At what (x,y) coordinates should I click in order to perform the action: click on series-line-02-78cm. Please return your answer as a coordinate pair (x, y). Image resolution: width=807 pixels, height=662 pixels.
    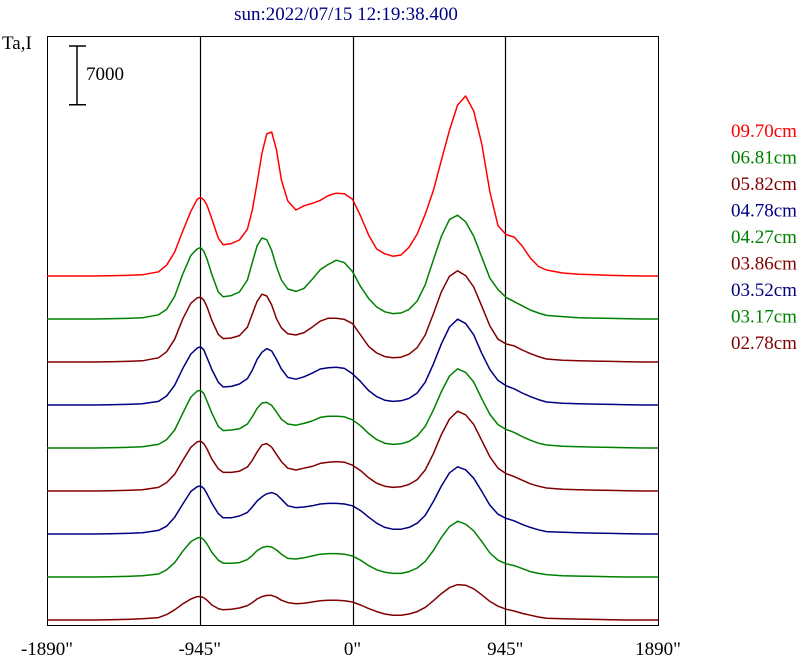
    Looking at the image, I should click on (352, 602).